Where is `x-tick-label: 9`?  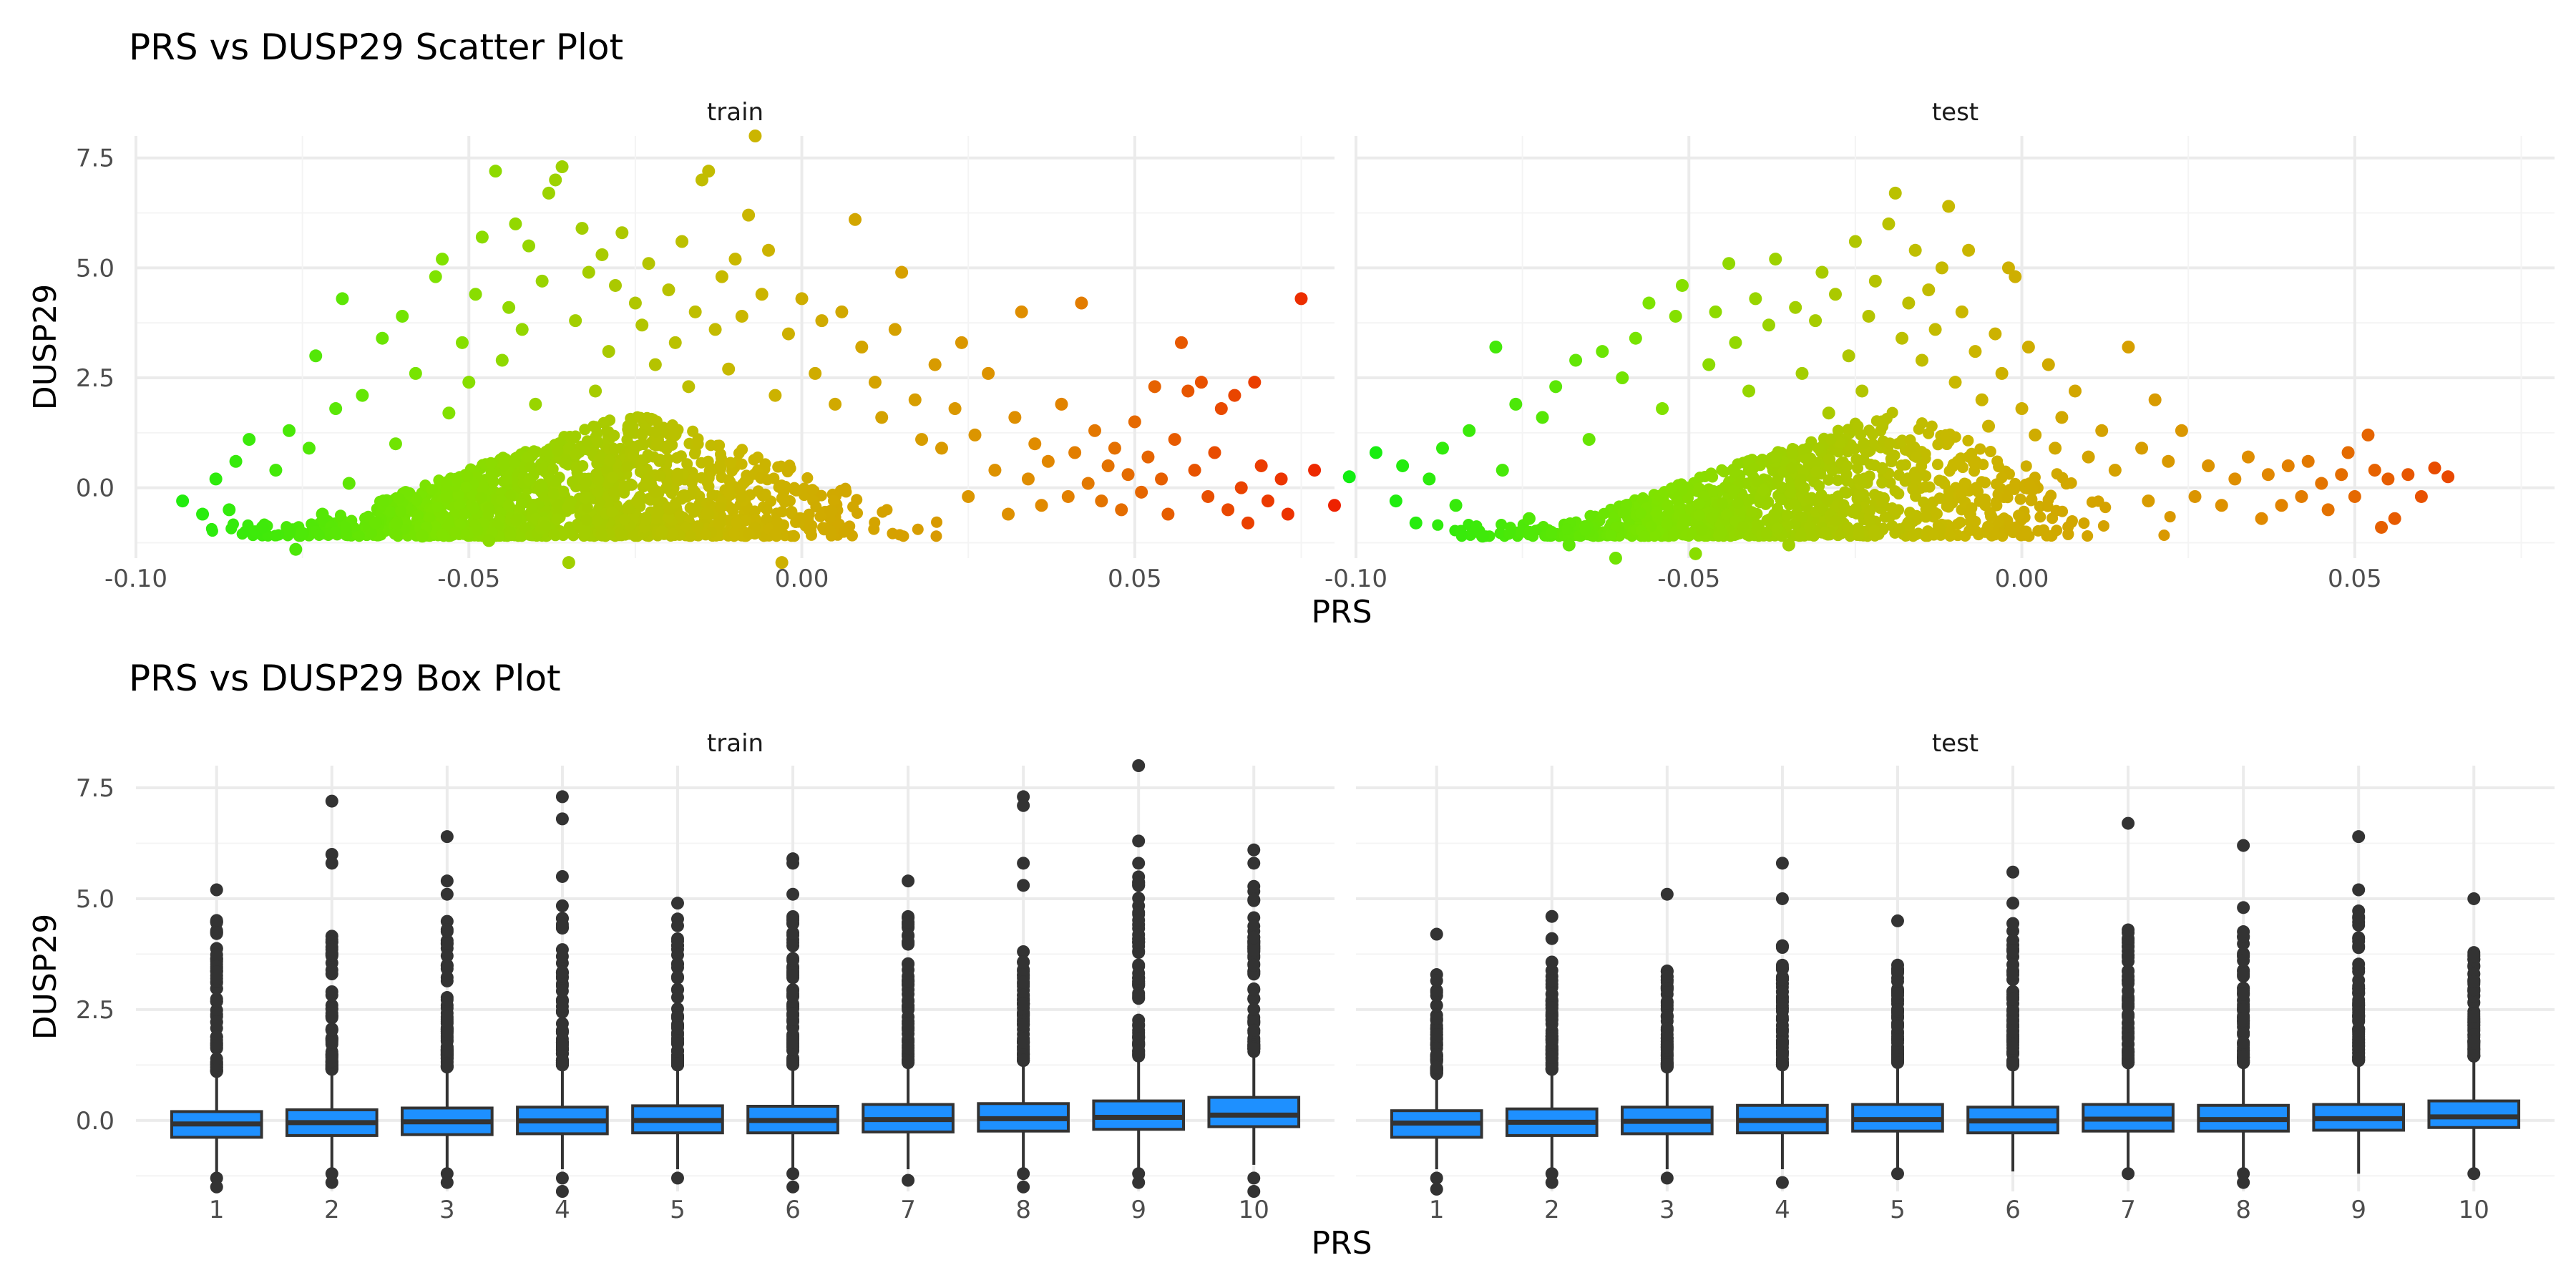 x-tick-label: 9 is located at coordinates (1138, 1210).